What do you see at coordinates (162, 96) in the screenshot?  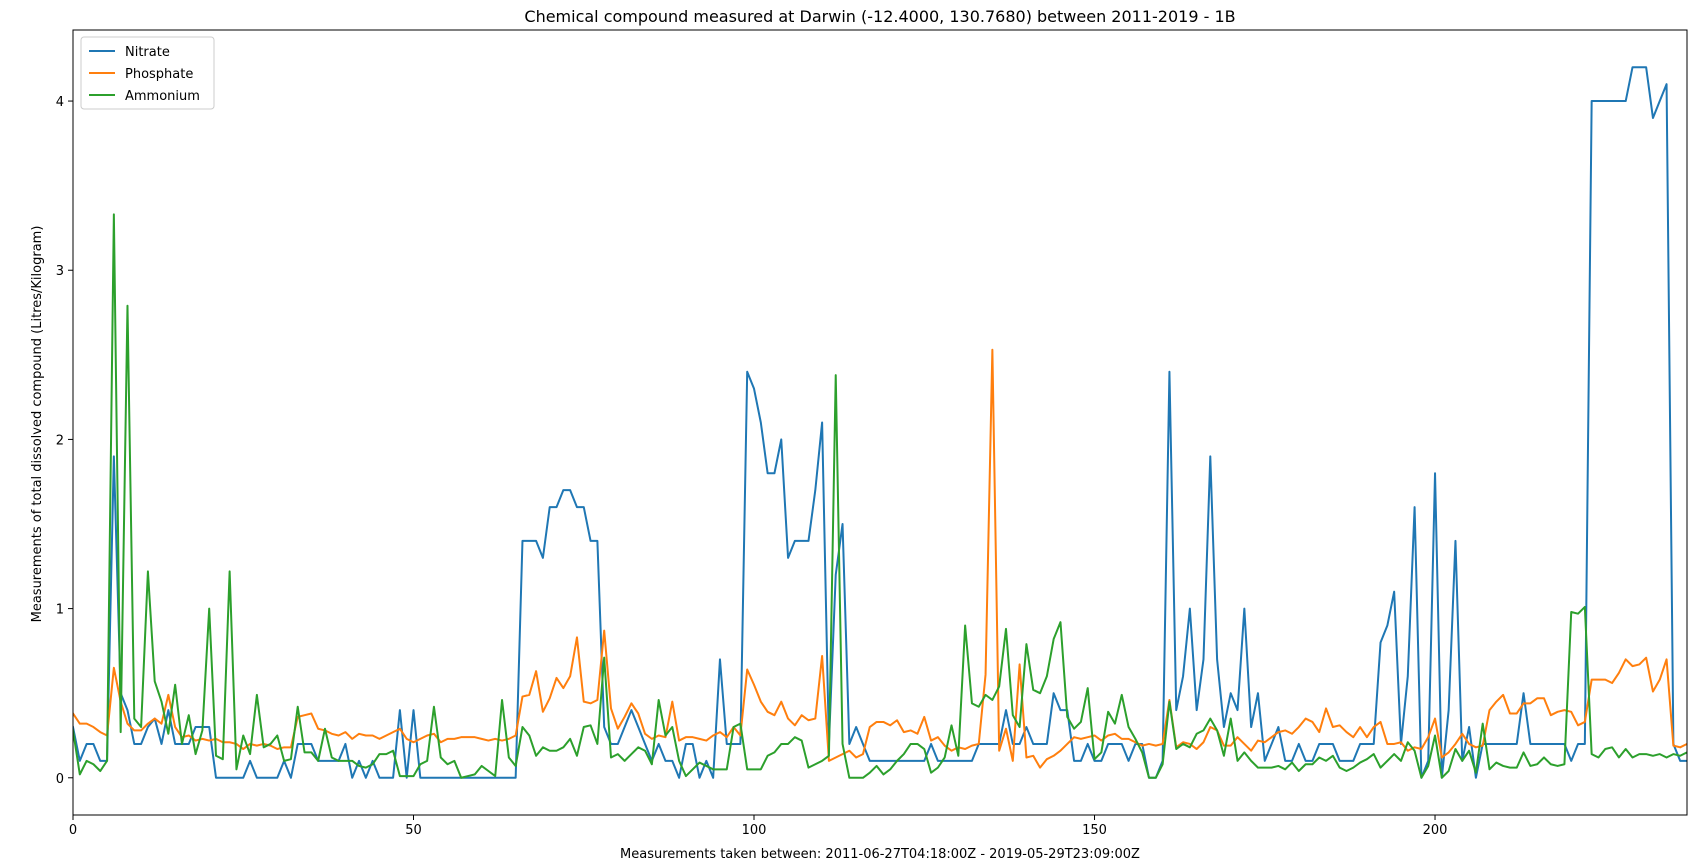 I see `legend-label-ammonium: Ammonium` at bounding box center [162, 96].